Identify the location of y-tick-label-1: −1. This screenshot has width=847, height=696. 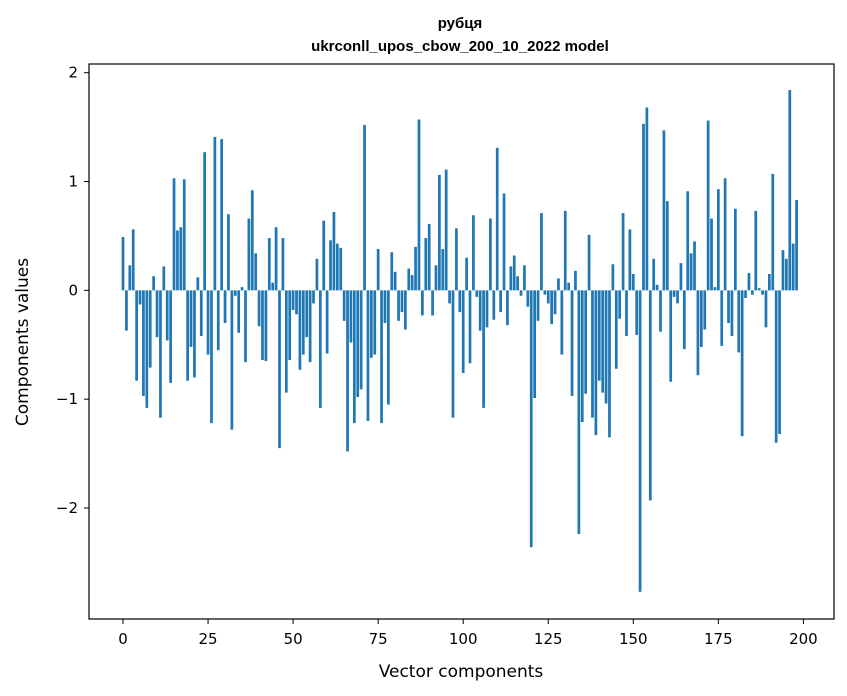
(67, 399).